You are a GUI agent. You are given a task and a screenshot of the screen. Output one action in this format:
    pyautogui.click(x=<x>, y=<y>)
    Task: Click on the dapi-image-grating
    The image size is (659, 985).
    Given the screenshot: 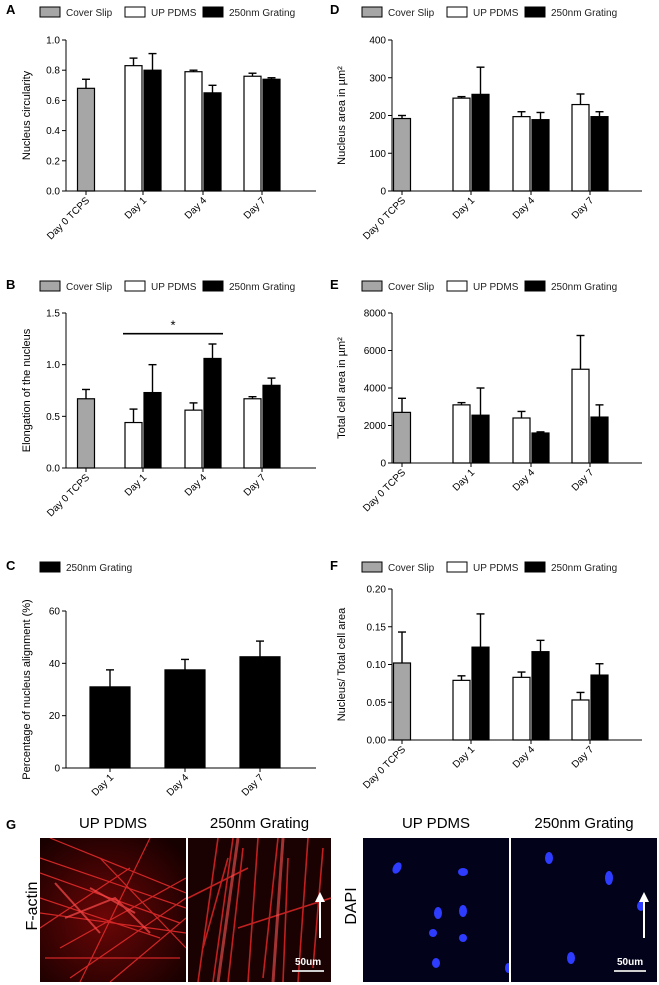 What is the action you would take?
    pyautogui.click(x=584, y=910)
    